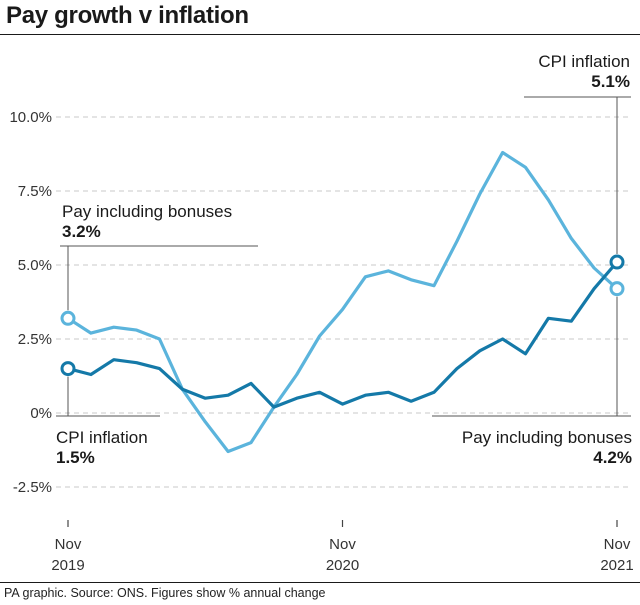  Describe the element at coordinates (342, 565) in the screenshot. I see `x-tick-year: 2020` at that location.